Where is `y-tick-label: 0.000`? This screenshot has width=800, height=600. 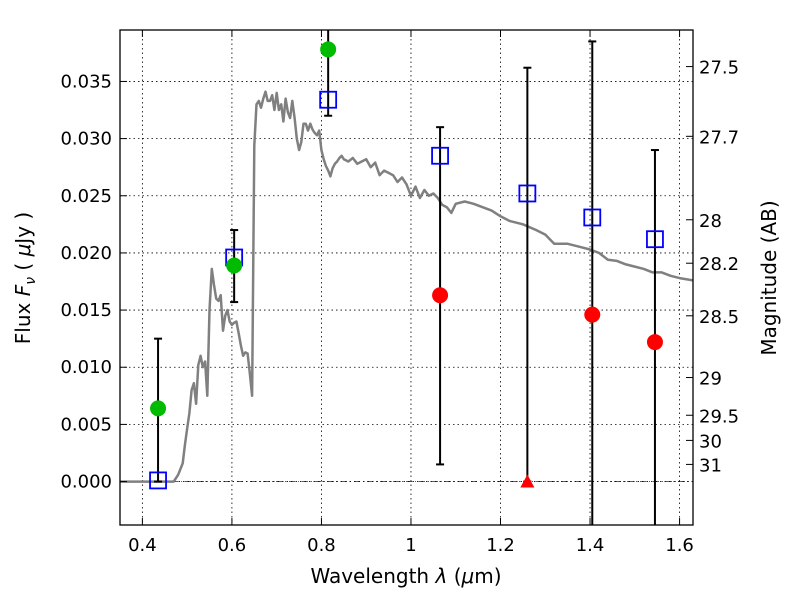 y-tick-label: 0.000 is located at coordinates (86, 482).